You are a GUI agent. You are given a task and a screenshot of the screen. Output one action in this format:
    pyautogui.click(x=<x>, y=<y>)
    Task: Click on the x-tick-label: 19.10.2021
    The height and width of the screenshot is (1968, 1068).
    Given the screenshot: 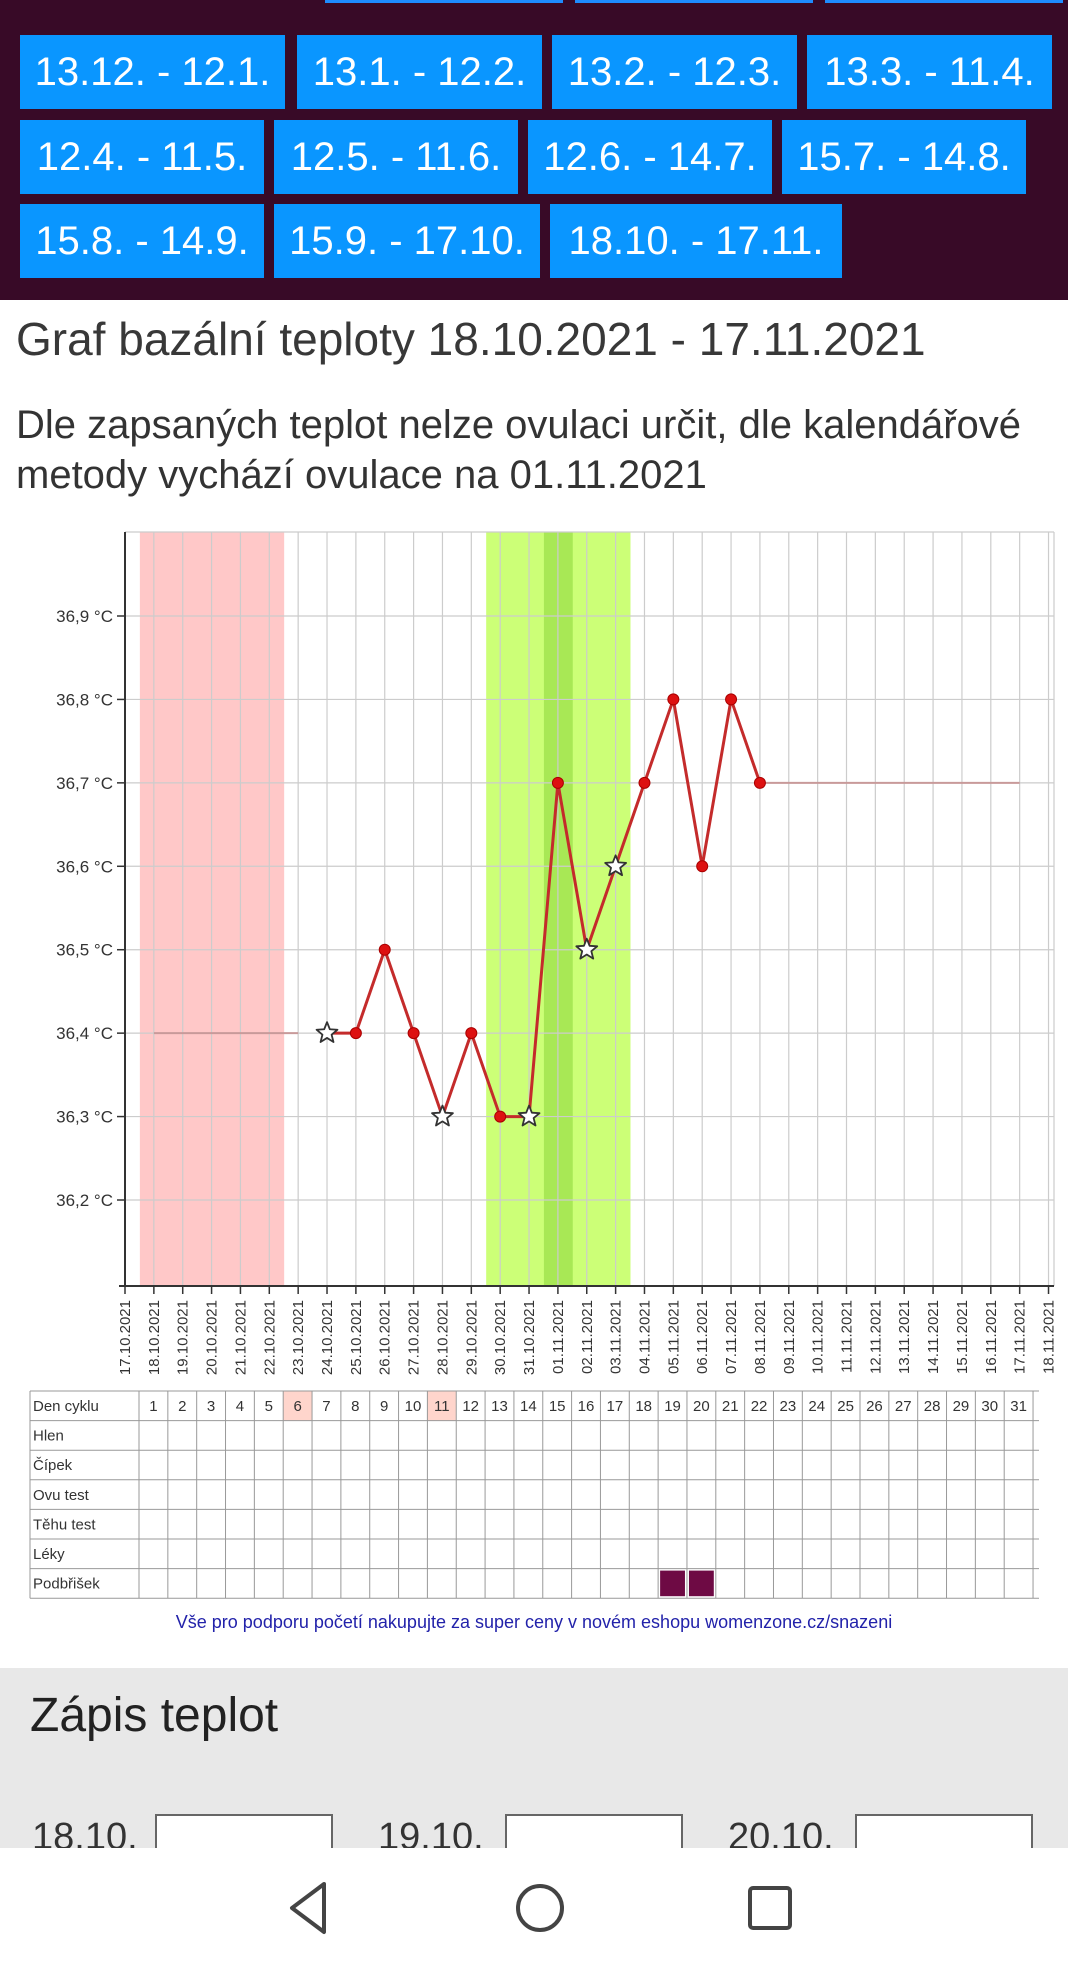 What is the action you would take?
    pyautogui.click(x=183, y=1337)
    